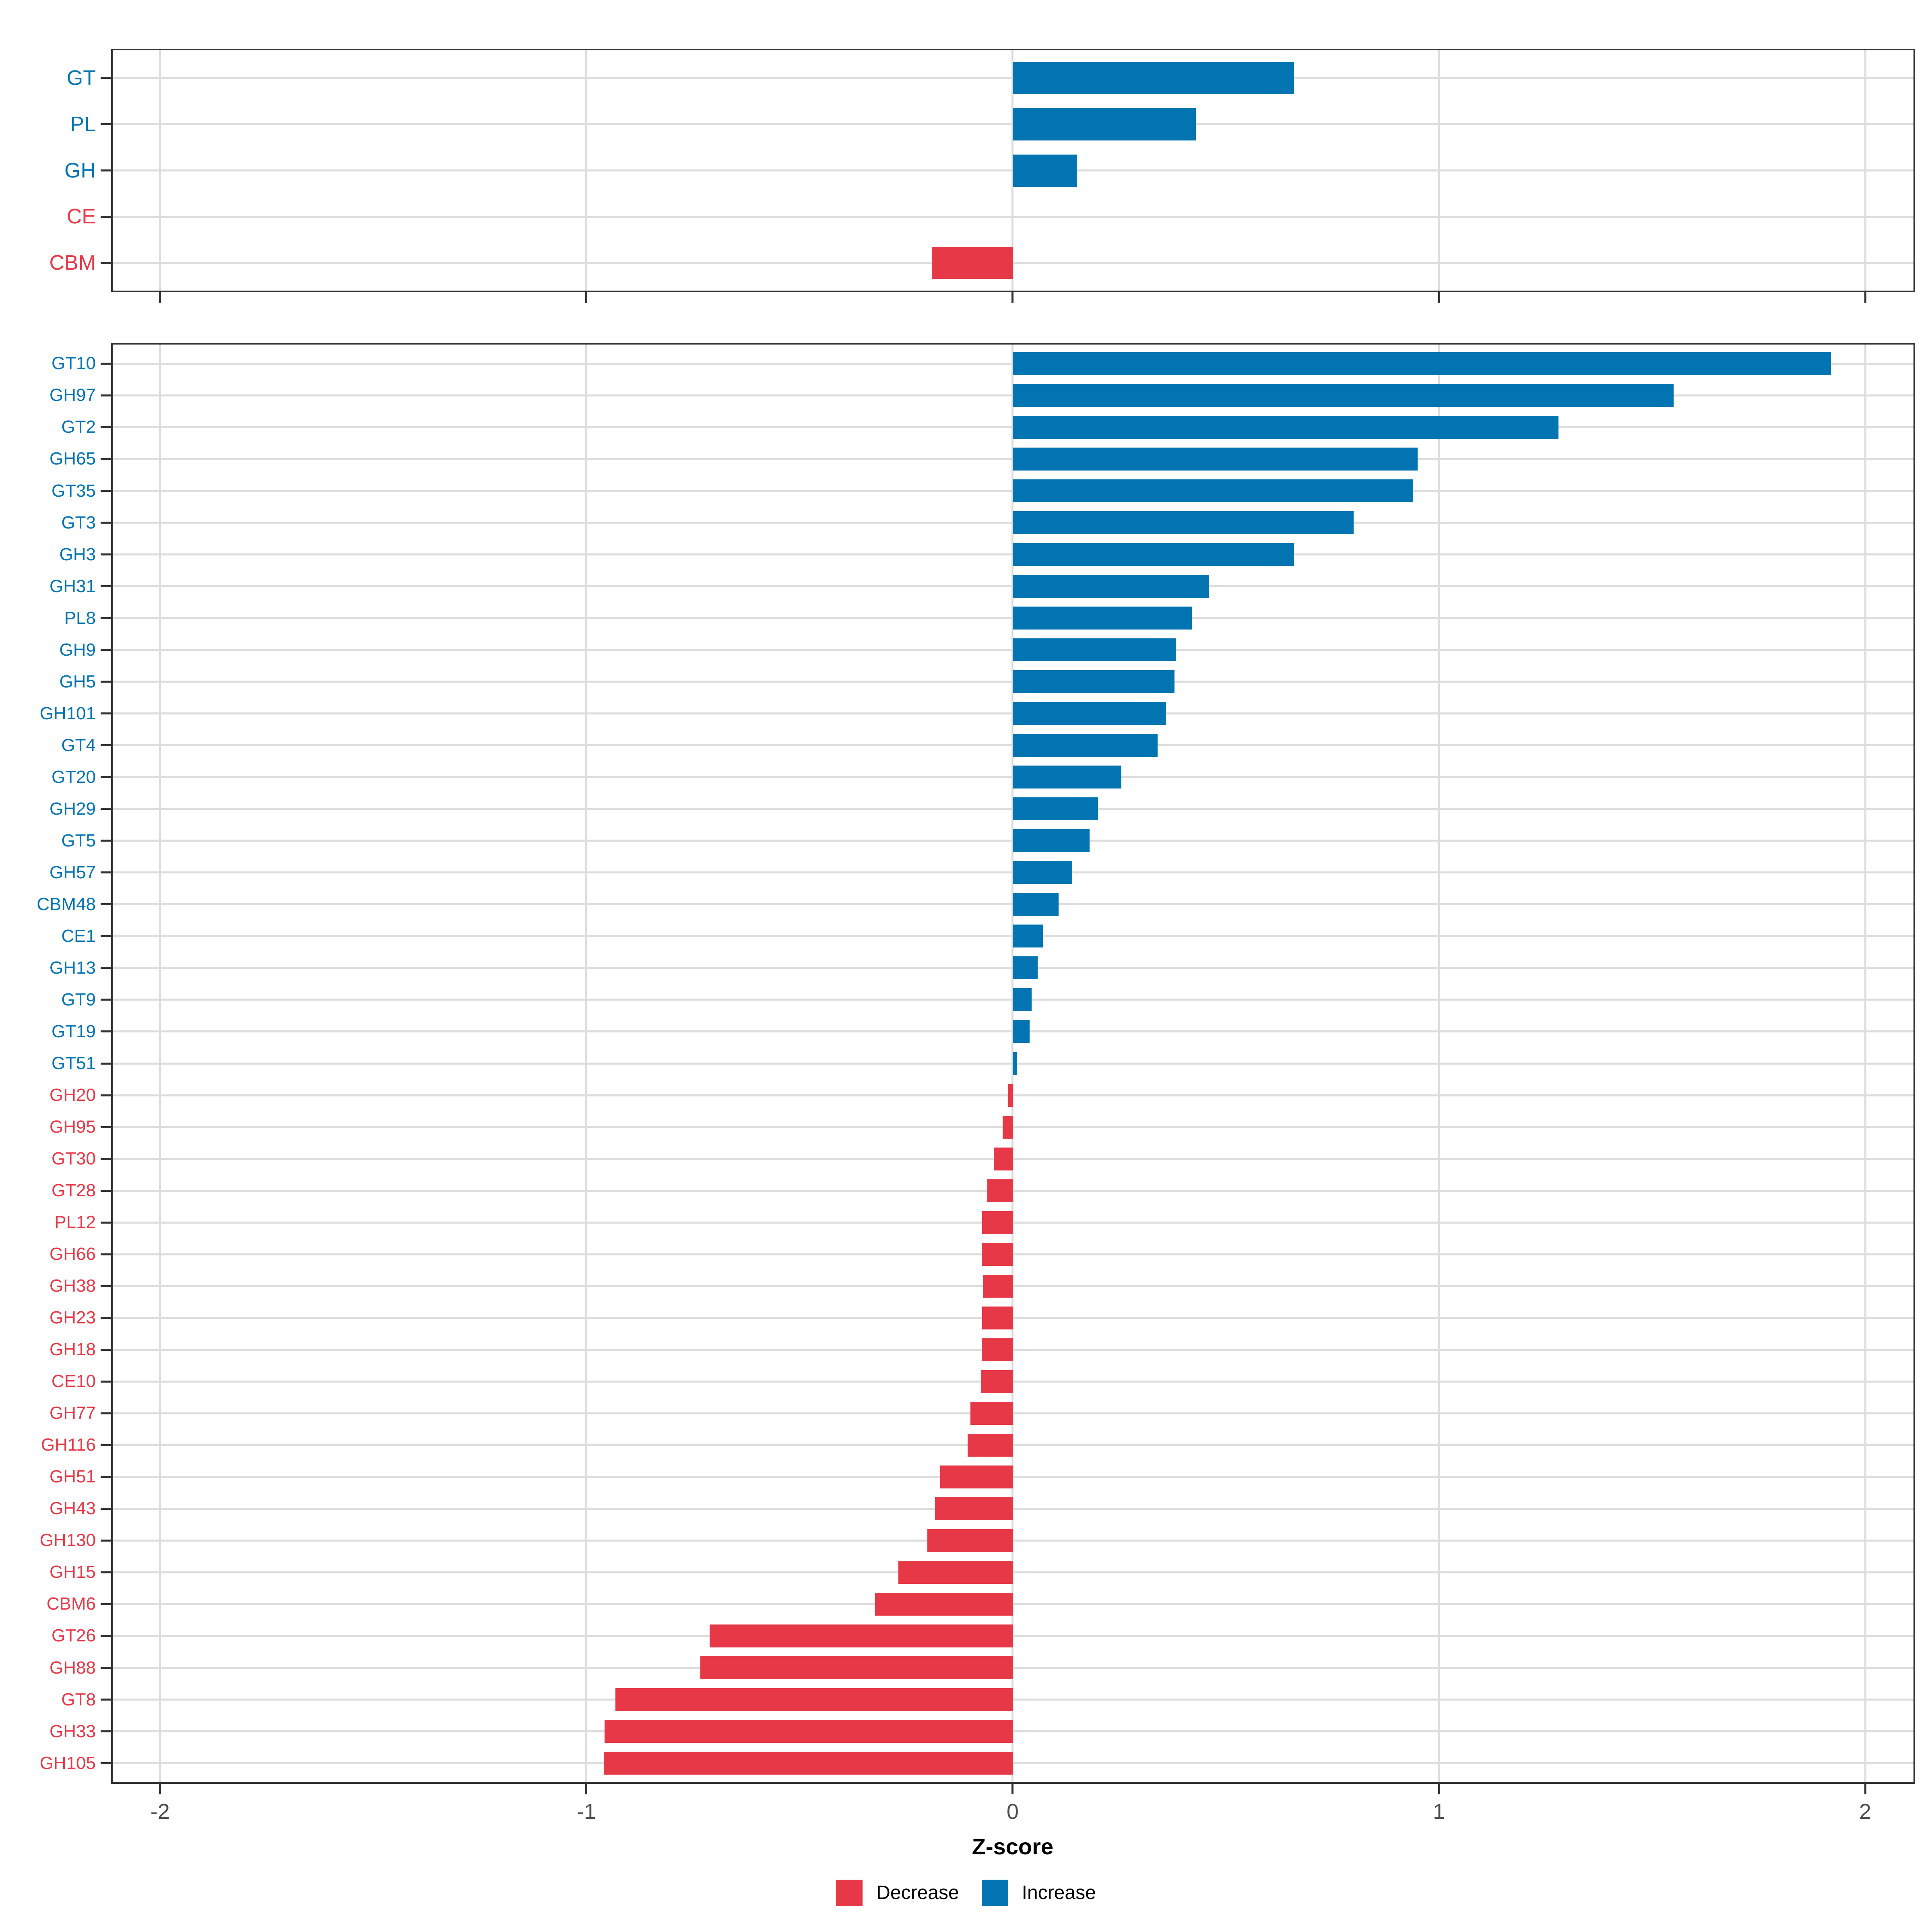 The width and height of the screenshot is (1932, 1932). I want to click on row-label-GH31: GH31, so click(73, 586).